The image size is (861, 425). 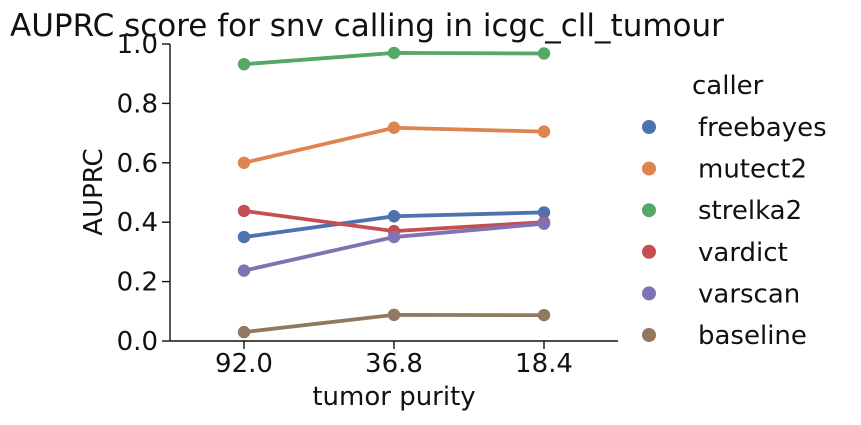 What do you see at coordinates (137, 104) in the screenshot?
I see `y-tick-label: 0.8` at bounding box center [137, 104].